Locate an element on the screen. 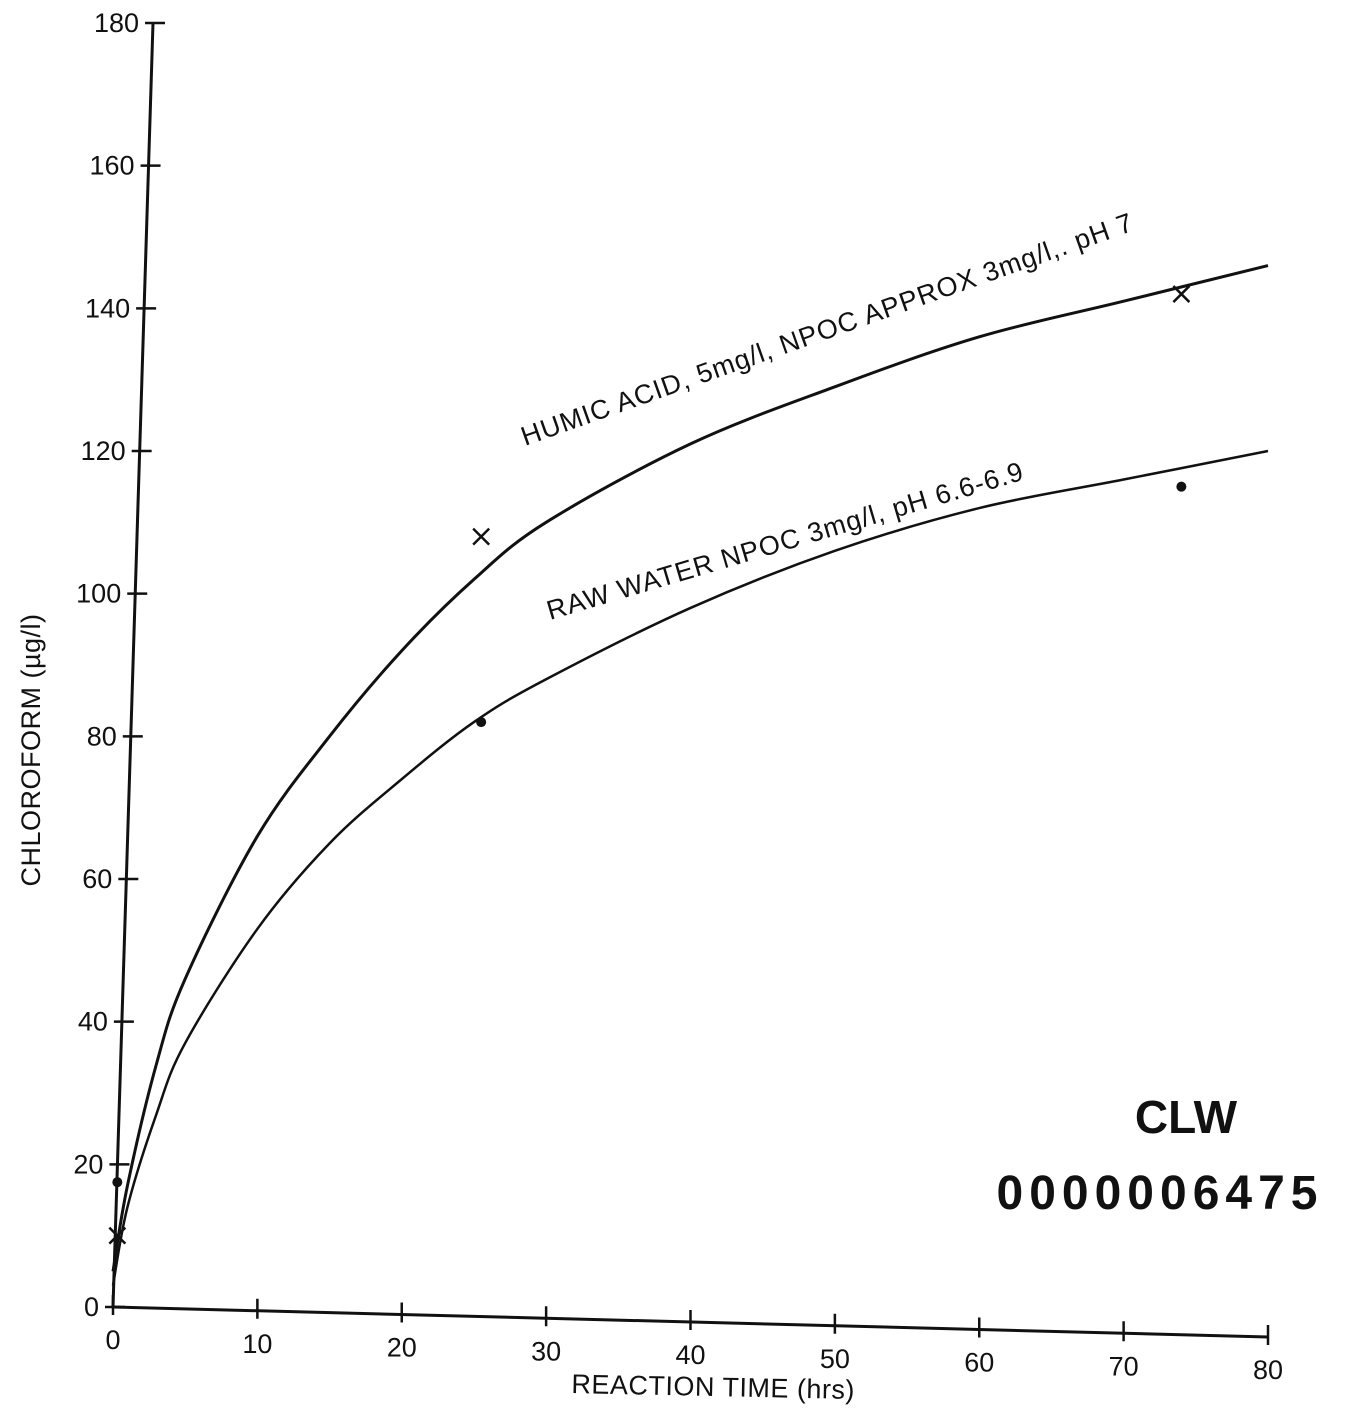 Image resolution: width=1361 pixels, height=1420 pixels. x-tick-label: 60 is located at coordinates (979, 1363).